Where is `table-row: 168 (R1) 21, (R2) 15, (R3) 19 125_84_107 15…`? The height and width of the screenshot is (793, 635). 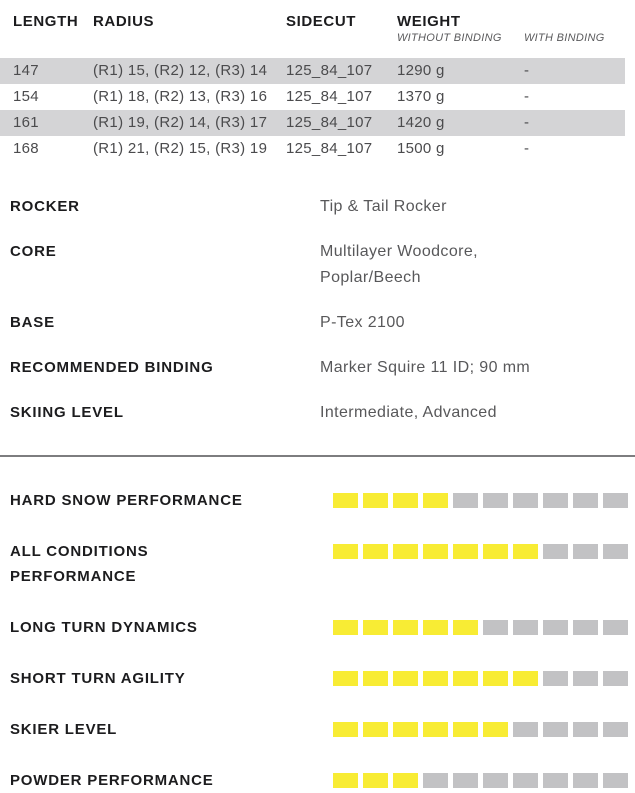
table-row: 168 (R1) 21, (R2) 15, (R3) 19 125_84_107 15… is located at coordinates (312, 149).